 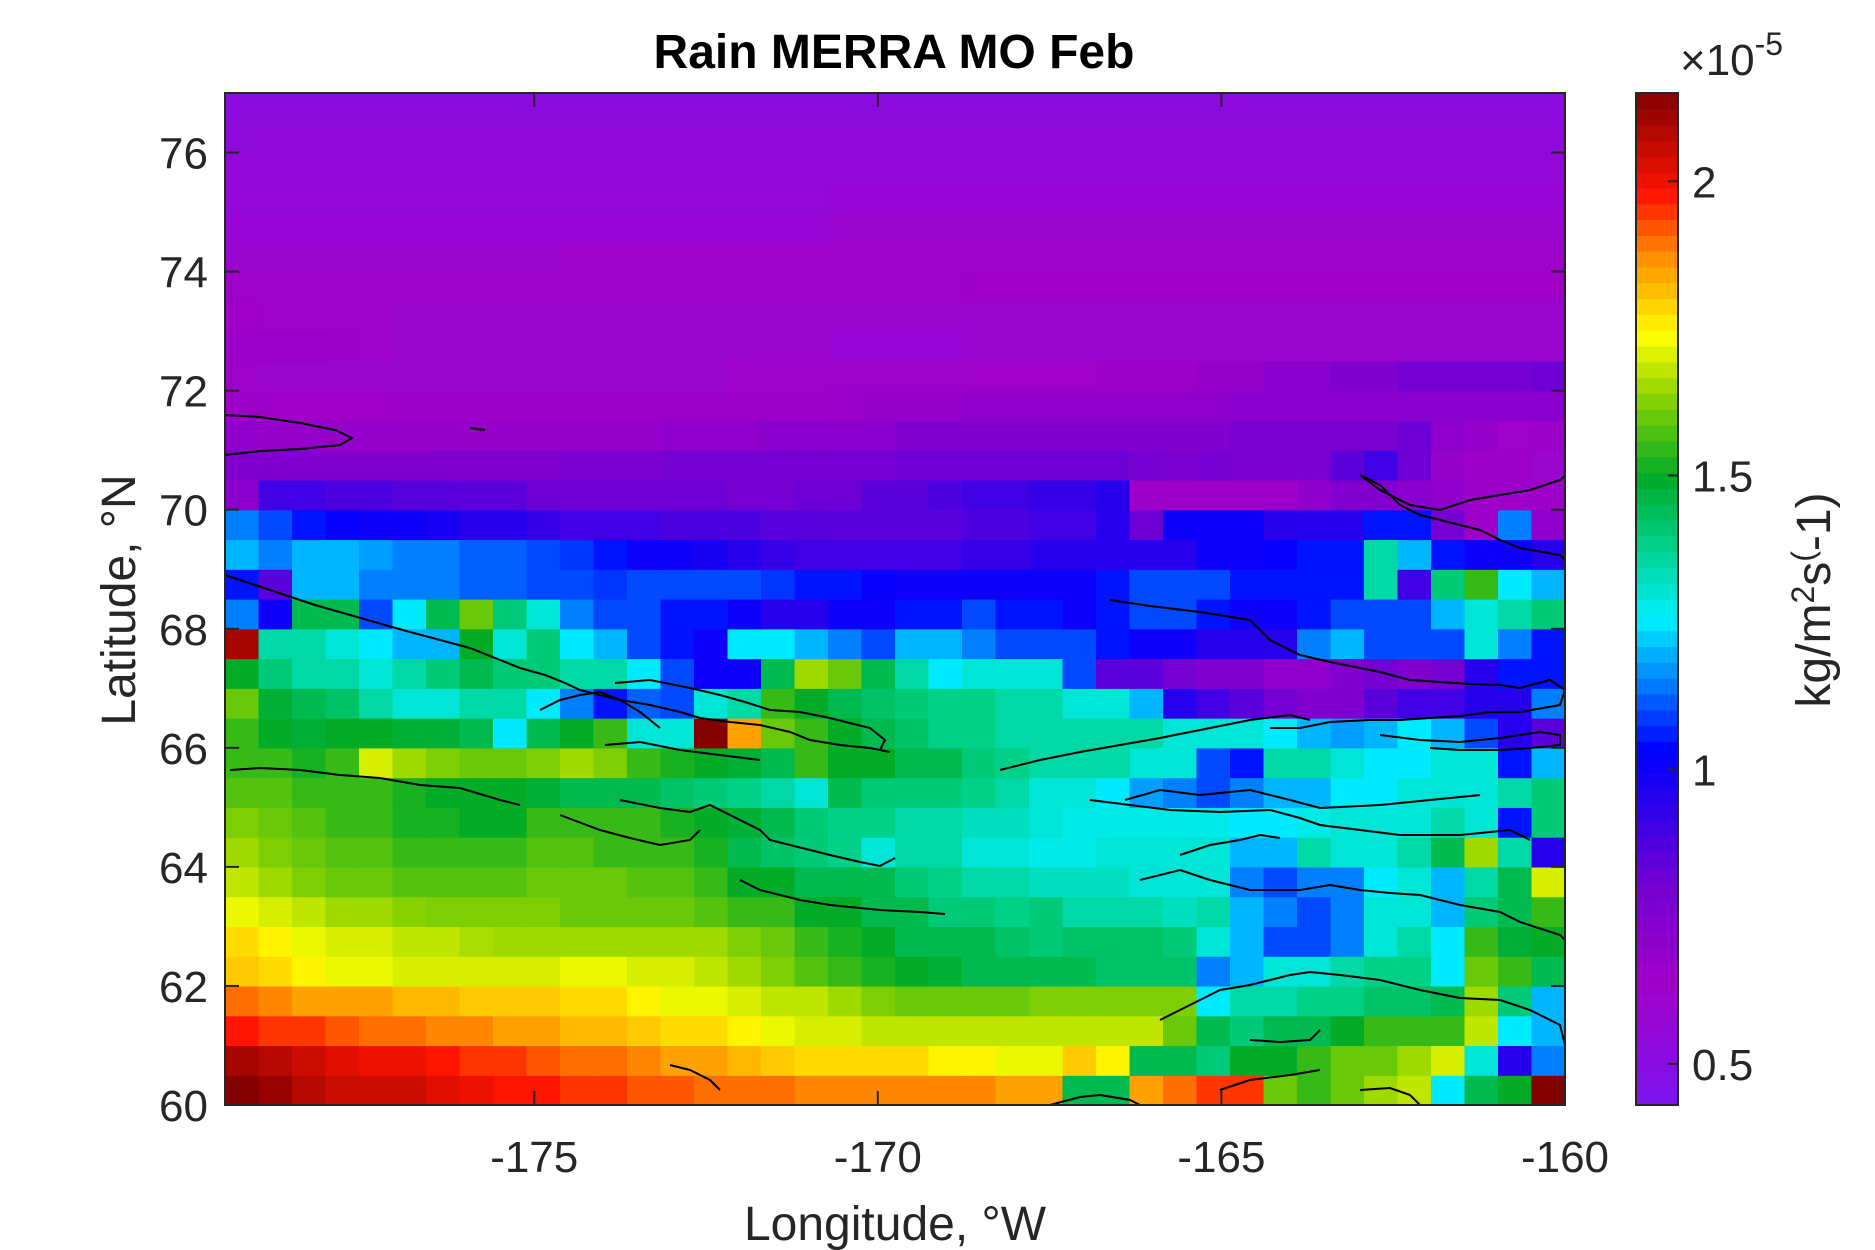 I want to click on y-tick-label: 64, so click(x=183, y=868).